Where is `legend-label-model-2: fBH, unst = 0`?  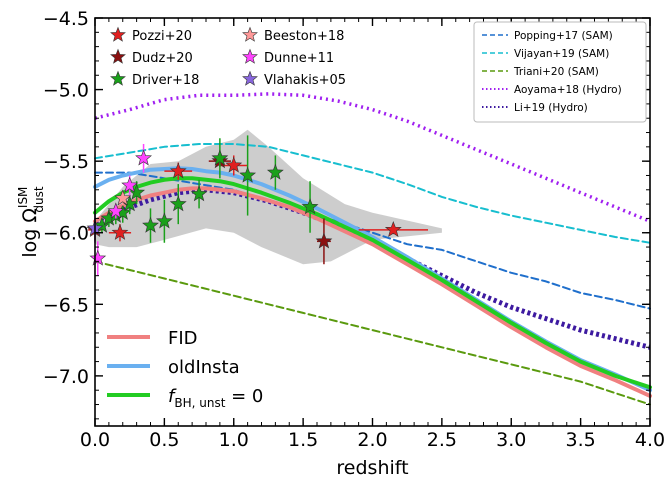 legend-label-model-2: fBH, unst = 0 is located at coordinates (215, 398).